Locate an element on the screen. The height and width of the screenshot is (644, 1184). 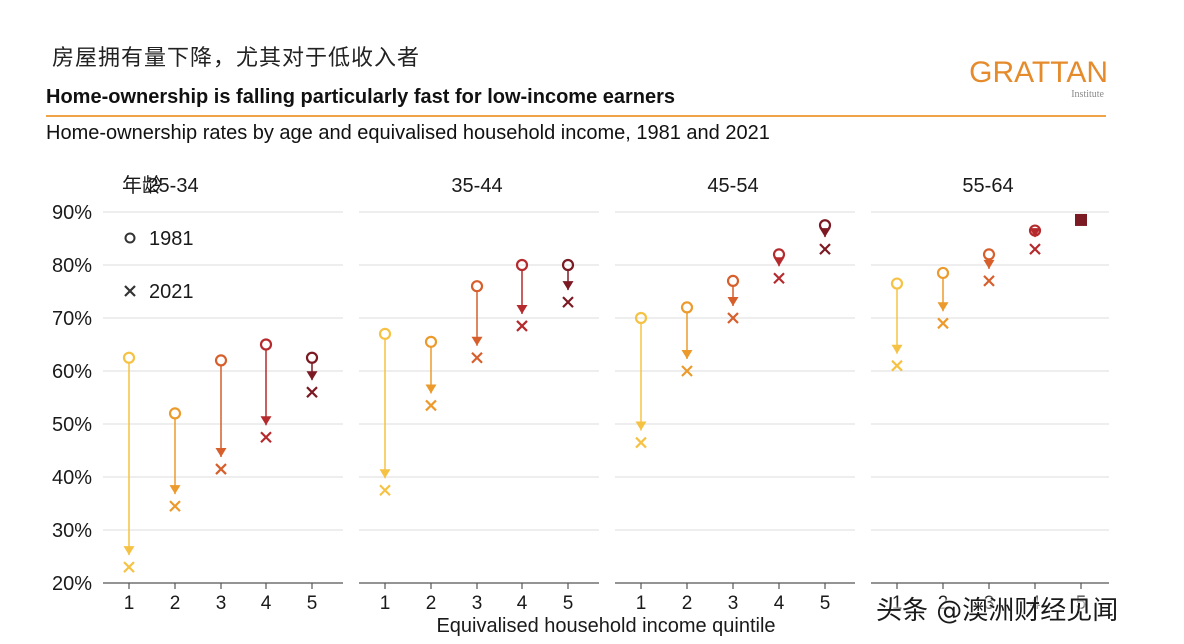
y-tick-label: 60% is located at coordinates (72, 372).